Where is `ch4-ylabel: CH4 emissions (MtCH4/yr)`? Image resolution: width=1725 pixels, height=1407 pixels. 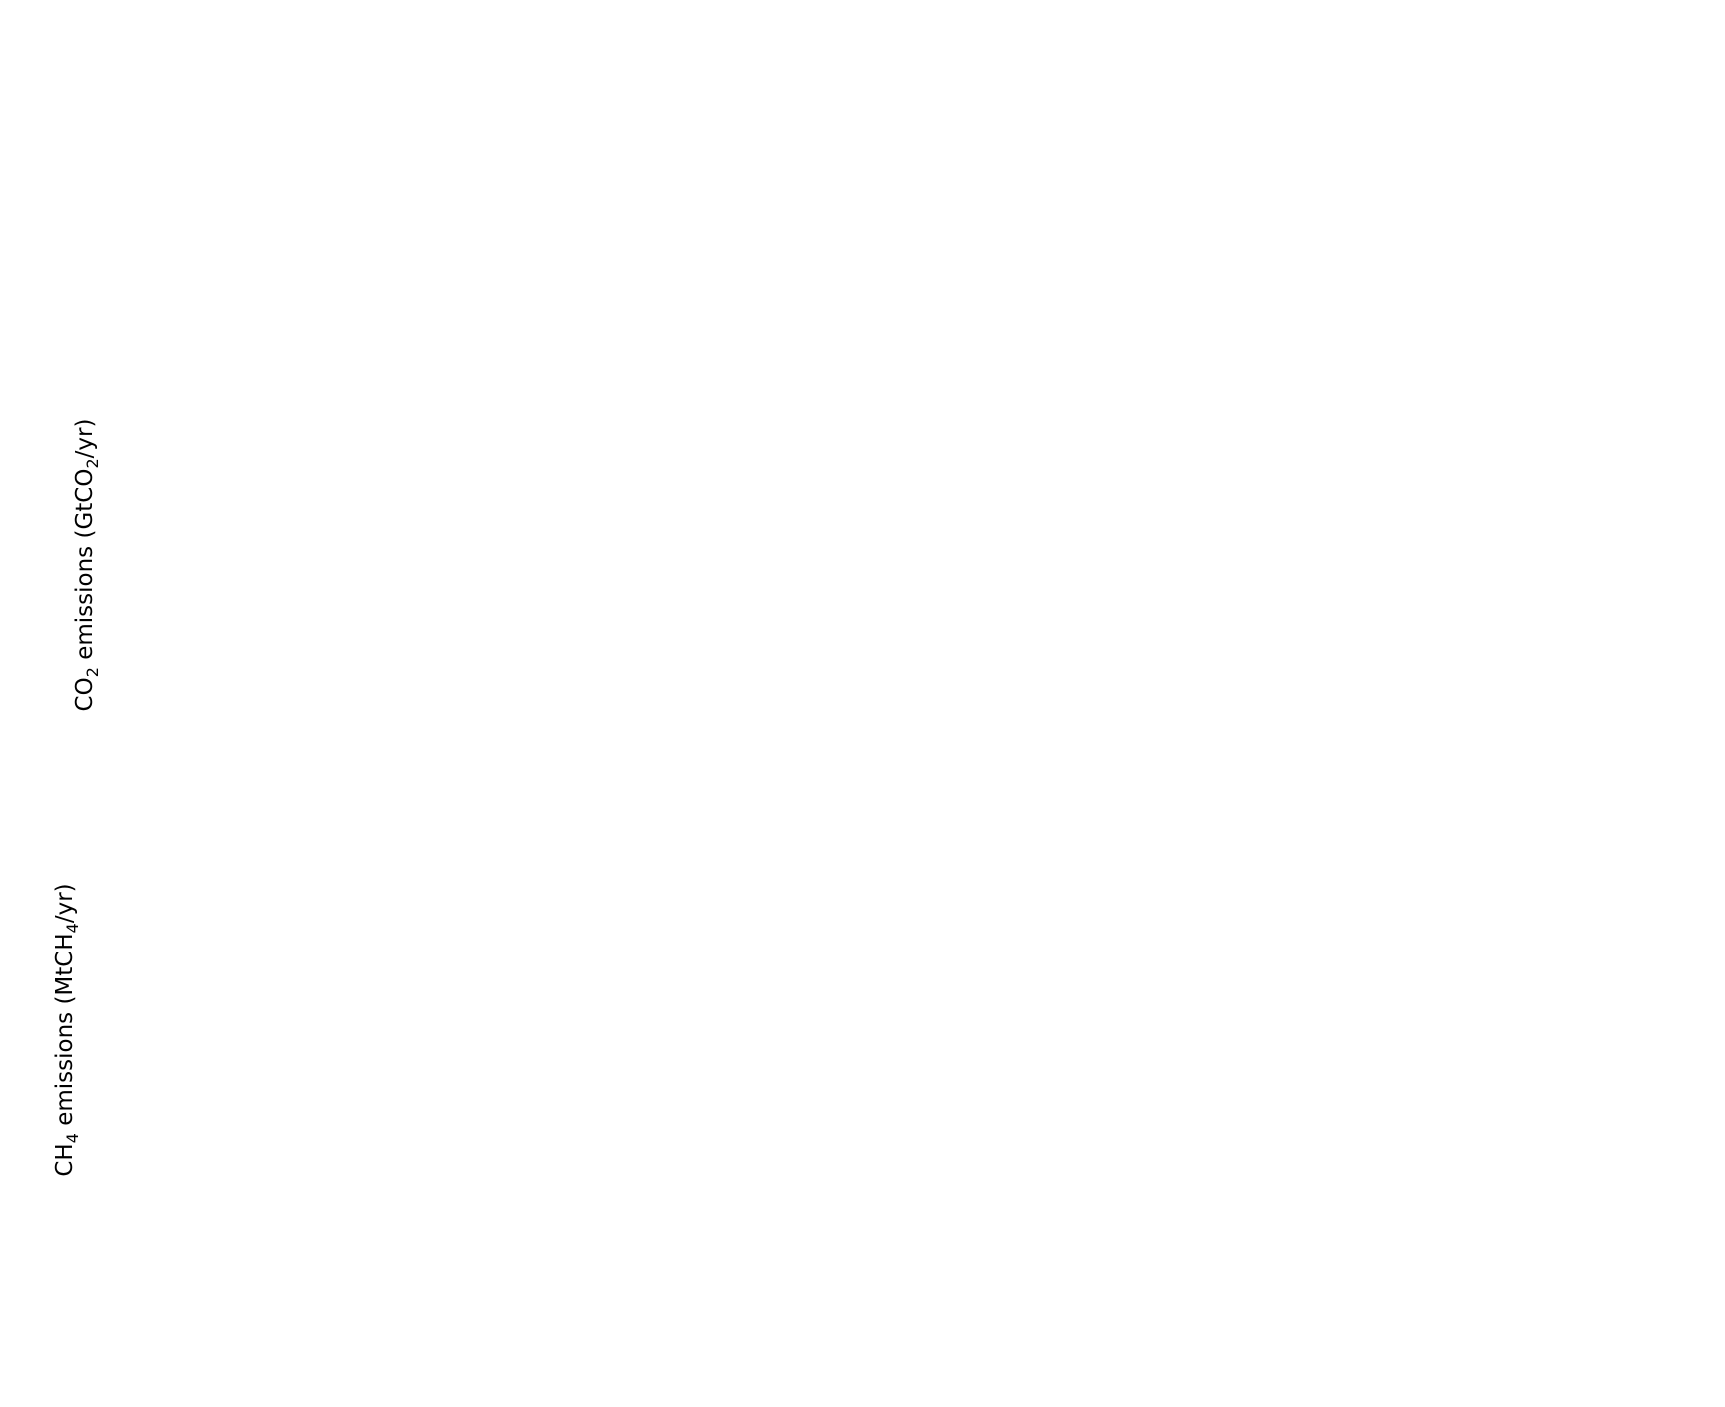
ch4-ylabel: CH4 emissions (MtCH4/yr) is located at coordinates (67, 1029).